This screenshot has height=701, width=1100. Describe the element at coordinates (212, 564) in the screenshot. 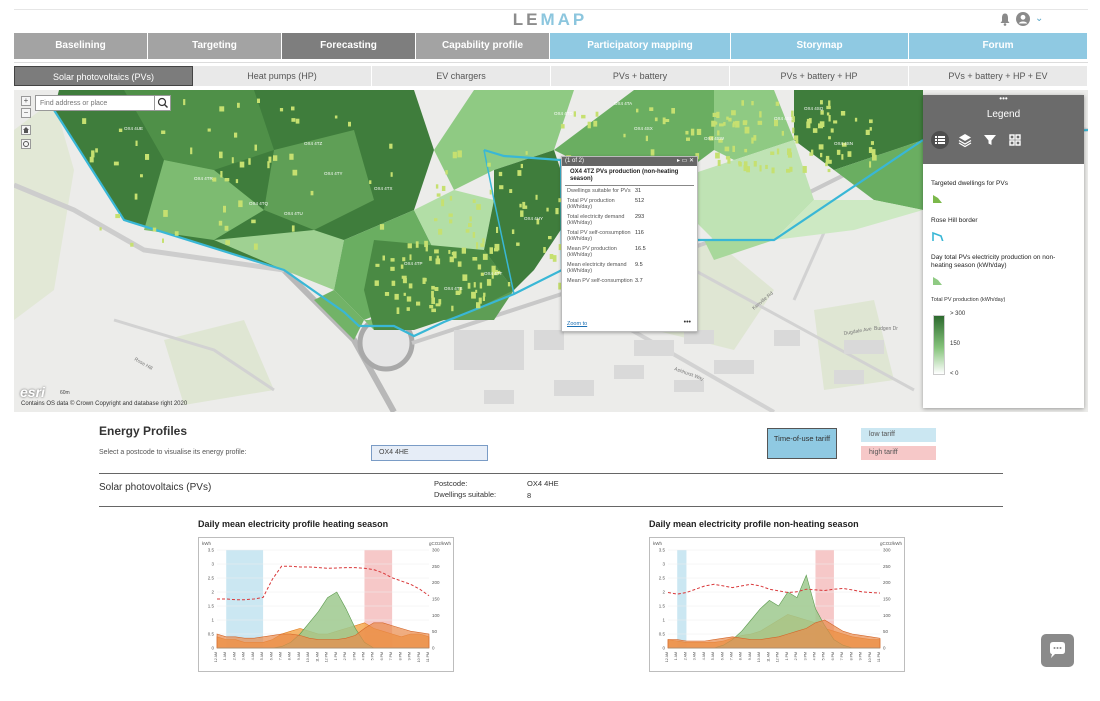

I see `y-tick-label: 3` at that location.